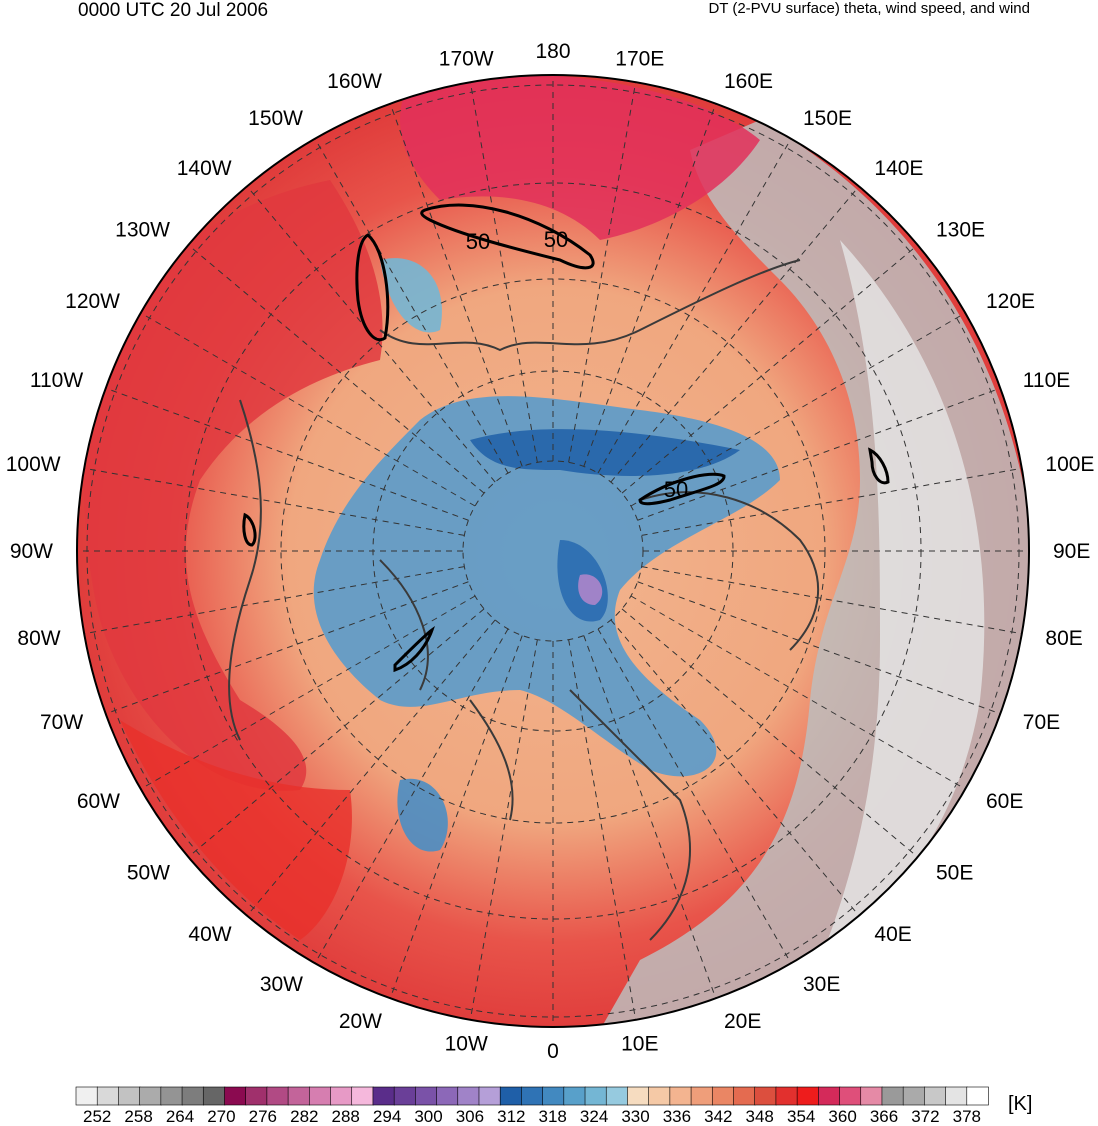 The image size is (1098, 1126). Describe the element at coordinates (236, 830) in the screenshot. I see `high-theta-region-southwest` at that location.